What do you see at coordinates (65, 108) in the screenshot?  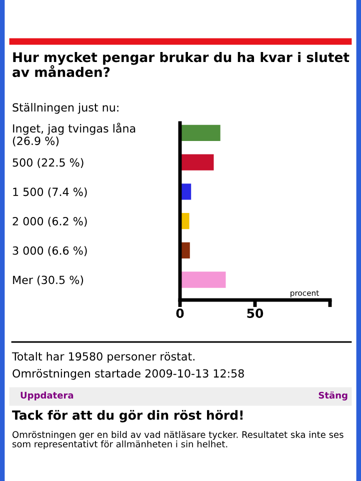 I see `text: Ställningen just nu:` at bounding box center [65, 108].